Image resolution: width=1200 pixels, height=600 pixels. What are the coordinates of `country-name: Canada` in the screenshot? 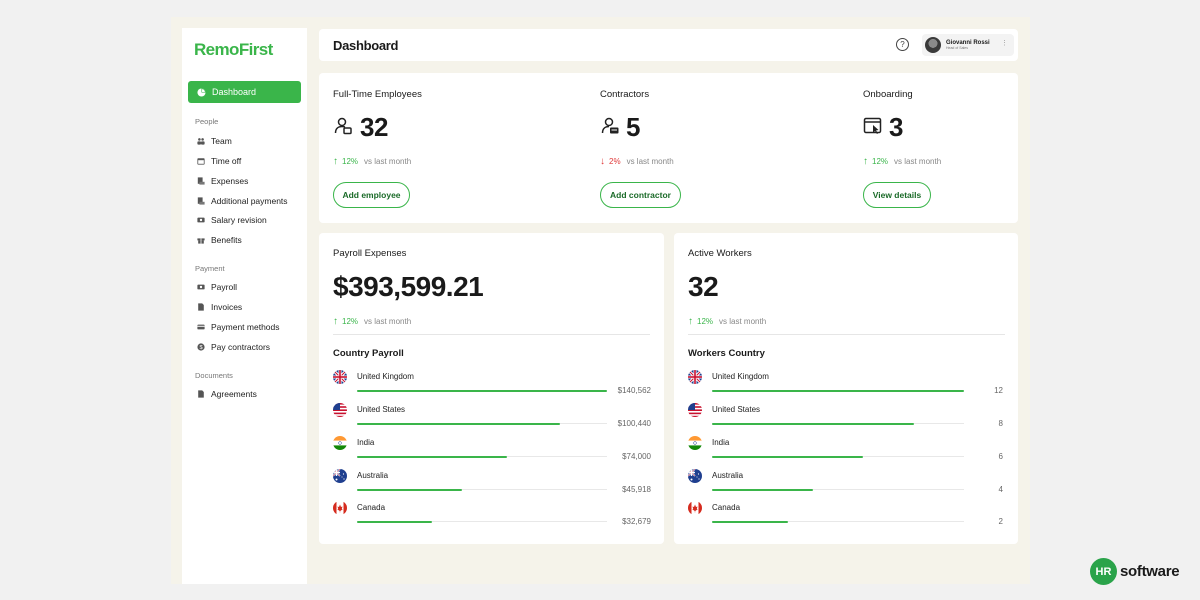 It's located at (726, 507).